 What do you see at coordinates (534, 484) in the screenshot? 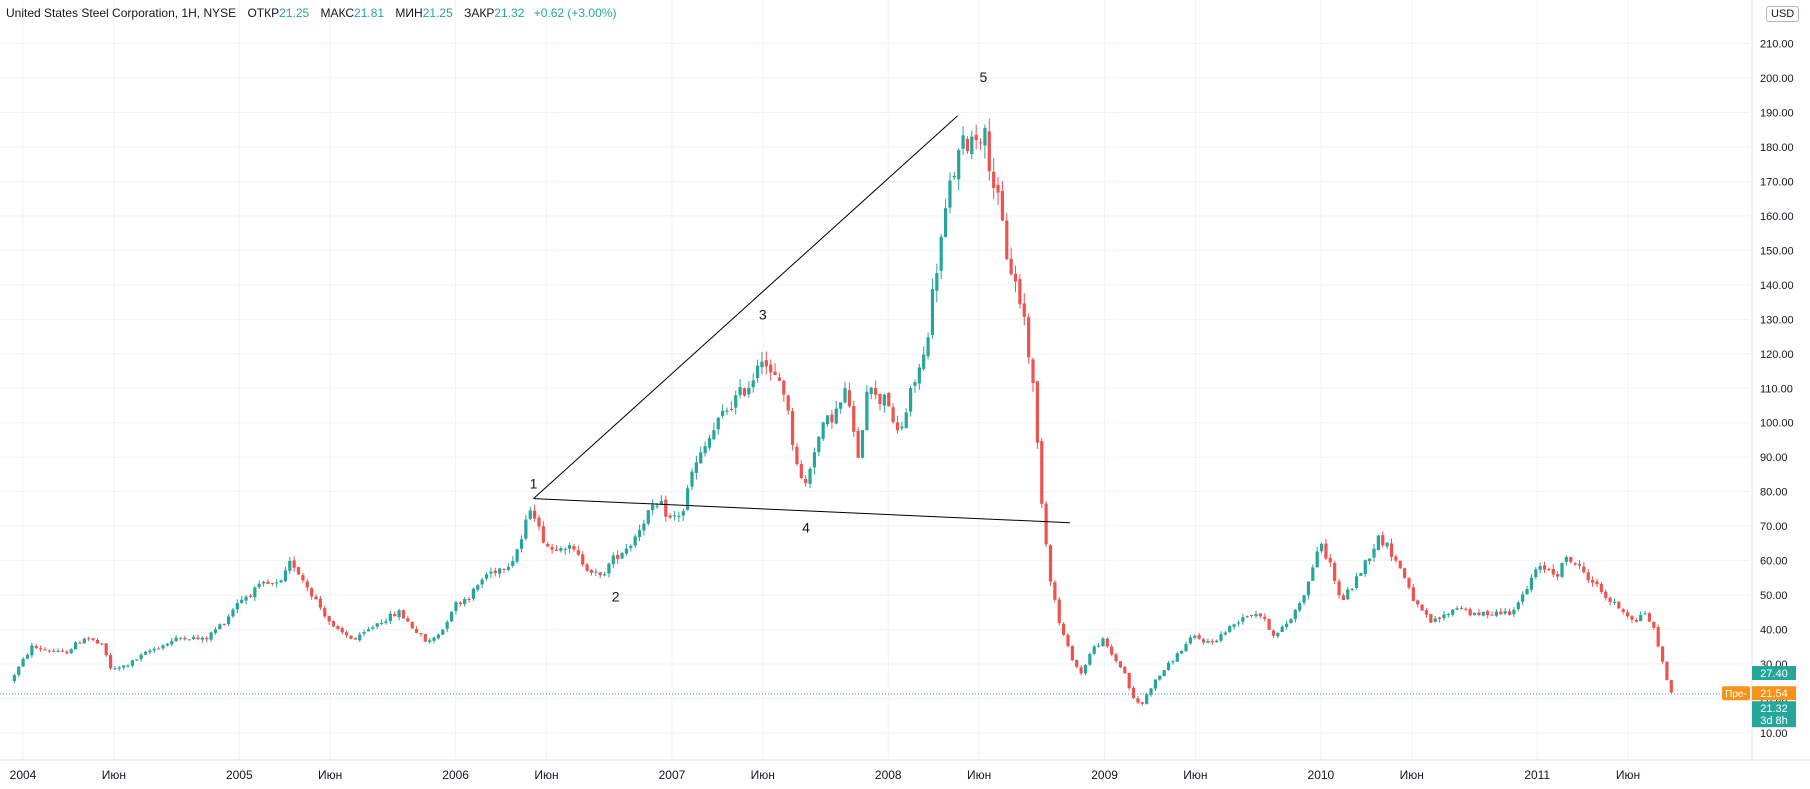
I see `wave-label-1: 1` at bounding box center [534, 484].